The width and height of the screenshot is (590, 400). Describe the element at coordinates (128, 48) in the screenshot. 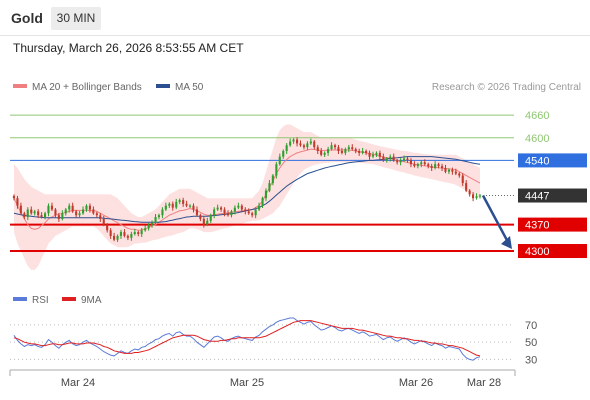

I see `datetime-label: Thursday, March 26, 2026 8:53:55 AM CET` at that location.